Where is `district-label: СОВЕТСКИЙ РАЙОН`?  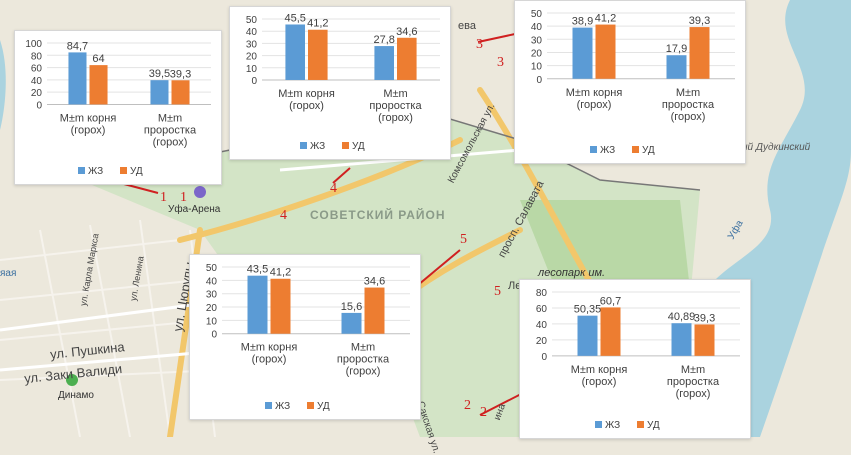
district-label: СОВЕТСКИЙ РАЙОН is located at coordinates (378, 215).